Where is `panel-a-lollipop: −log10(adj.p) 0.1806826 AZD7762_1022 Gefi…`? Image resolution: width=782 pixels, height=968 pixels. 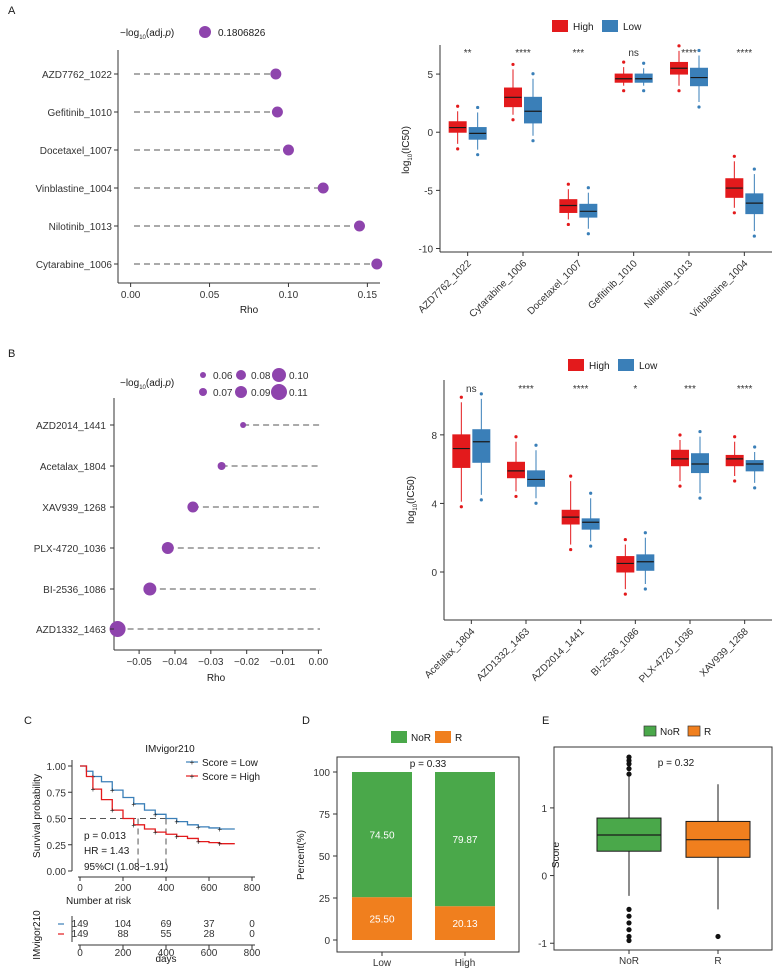 panel-a-lollipop: −log10(adj.p) 0.1806826 AZD7762_1022 Gefi… is located at coordinates (209, 171).